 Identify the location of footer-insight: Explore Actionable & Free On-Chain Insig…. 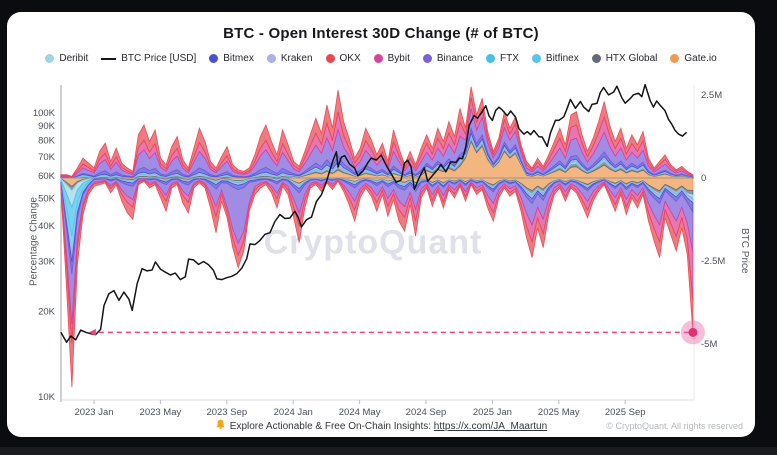
(381, 426).